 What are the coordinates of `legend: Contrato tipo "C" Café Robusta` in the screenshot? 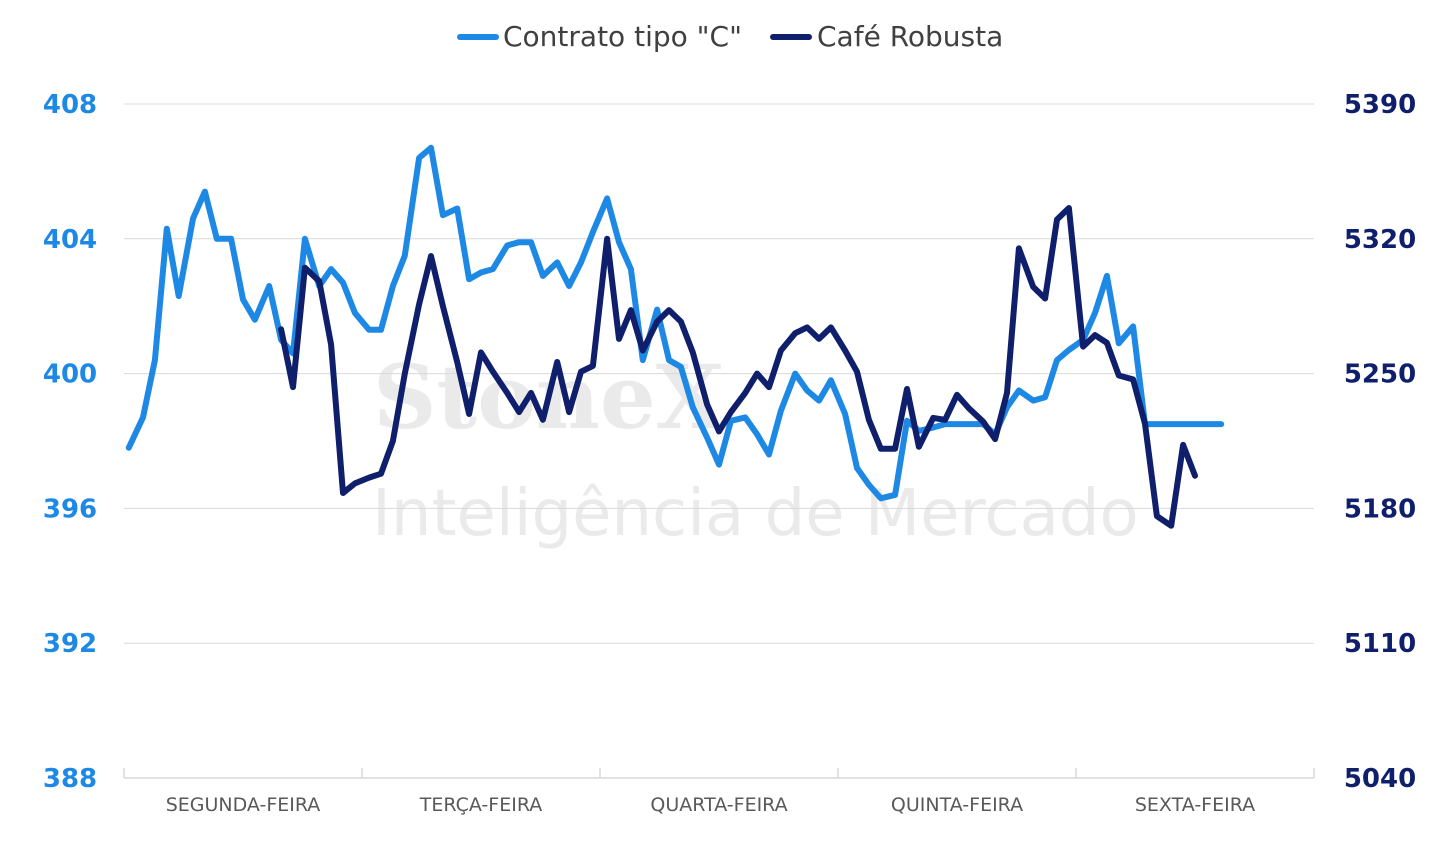 It's located at (730, 36).